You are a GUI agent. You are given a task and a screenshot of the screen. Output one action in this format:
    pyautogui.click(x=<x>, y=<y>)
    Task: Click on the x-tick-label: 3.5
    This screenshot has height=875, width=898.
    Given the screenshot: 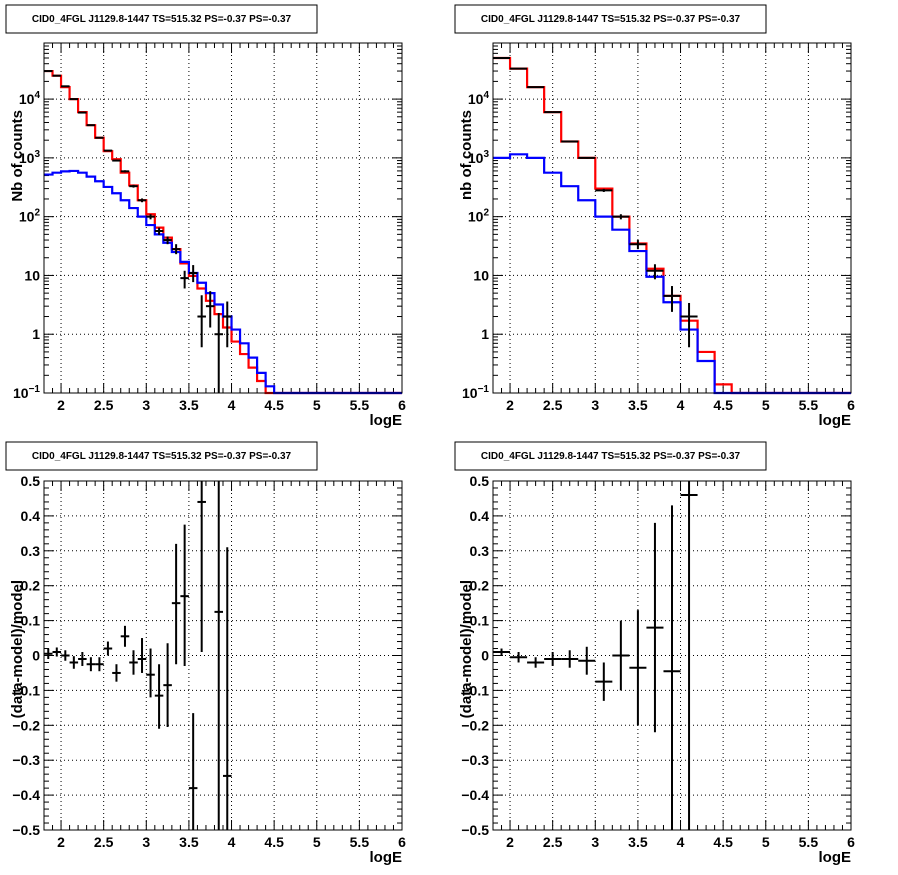 What is the action you would take?
    pyautogui.click(x=638, y=842)
    